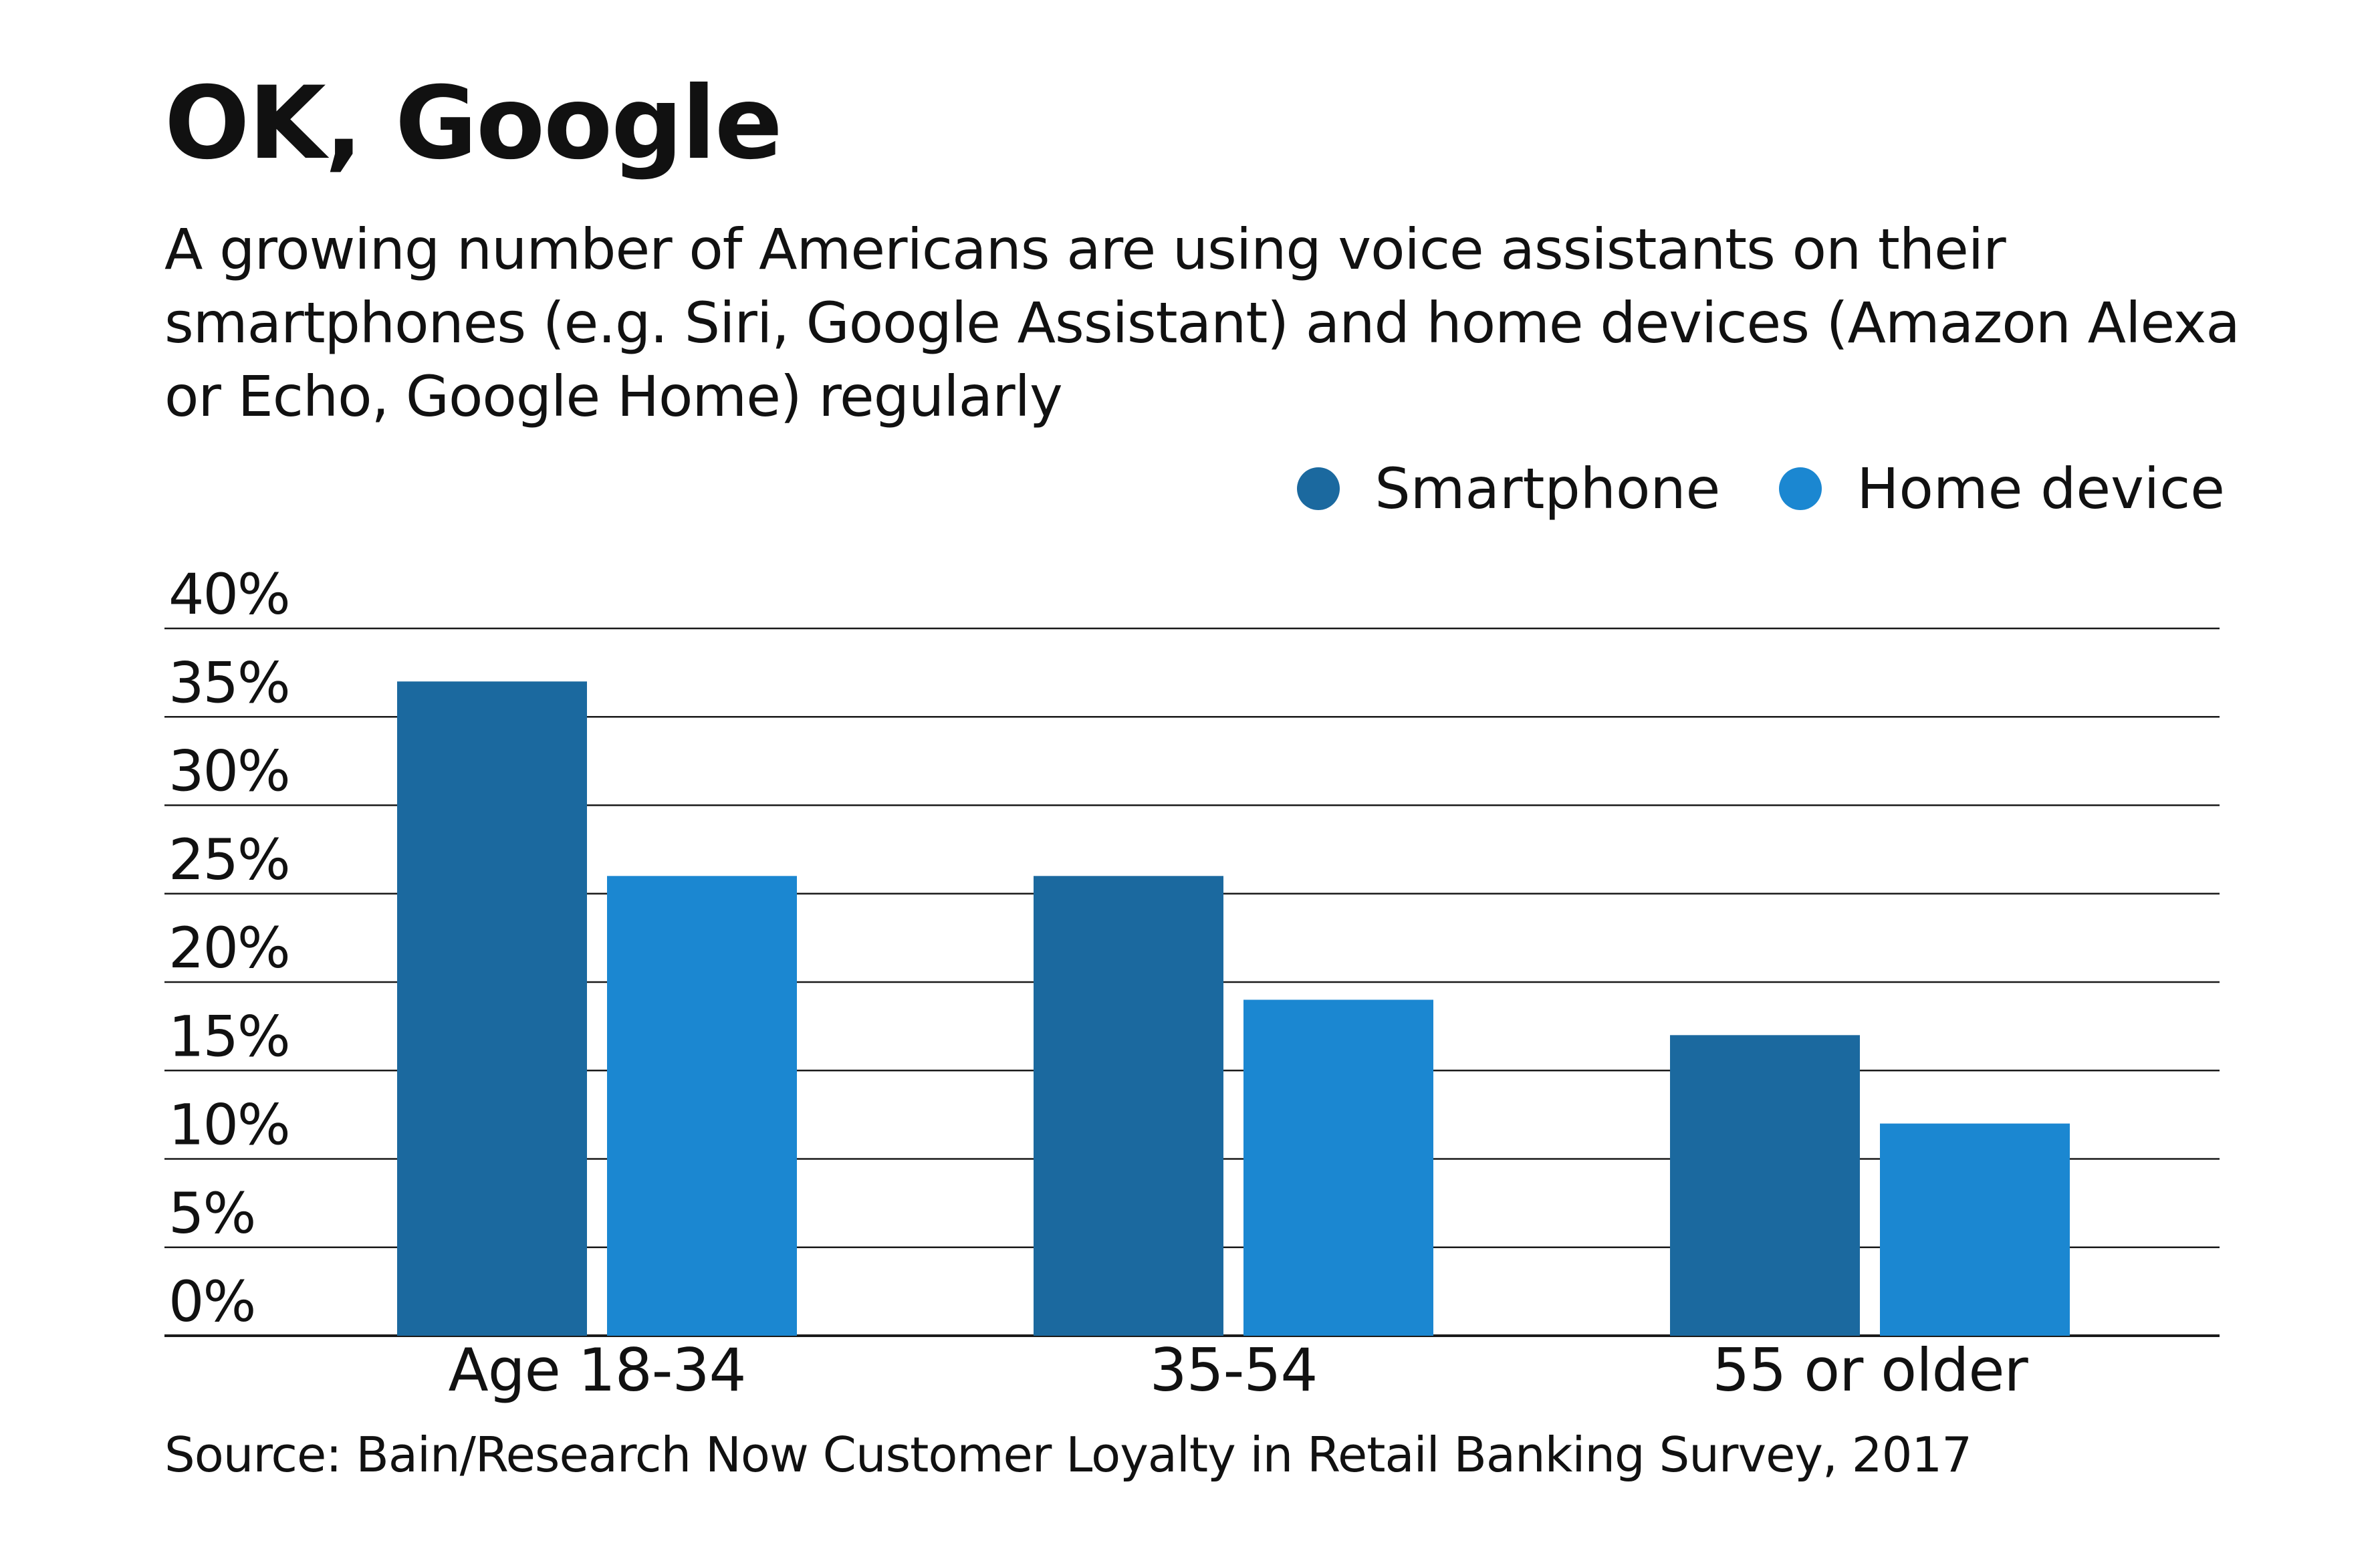 This screenshot has width=2380, height=1551. What do you see at coordinates (1548, 489) in the screenshot?
I see `legend-label-smartphone: Smartphone` at bounding box center [1548, 489].